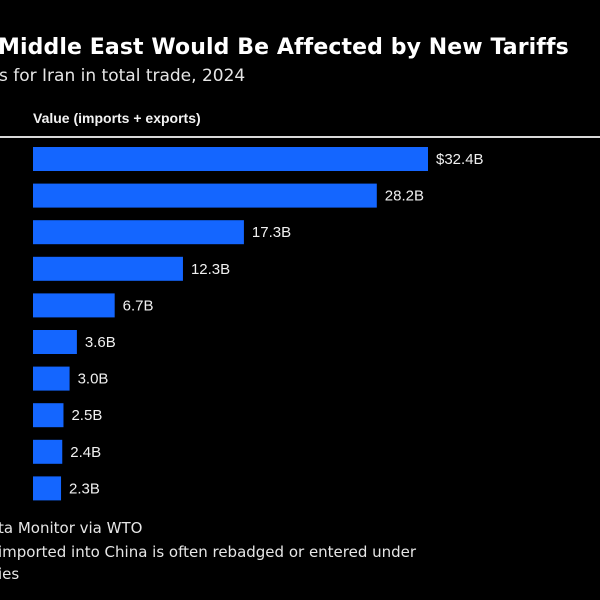  Describe the element at coordinates (271, 232) in the screenshot. I see `data-label: 17.3B` at that location.